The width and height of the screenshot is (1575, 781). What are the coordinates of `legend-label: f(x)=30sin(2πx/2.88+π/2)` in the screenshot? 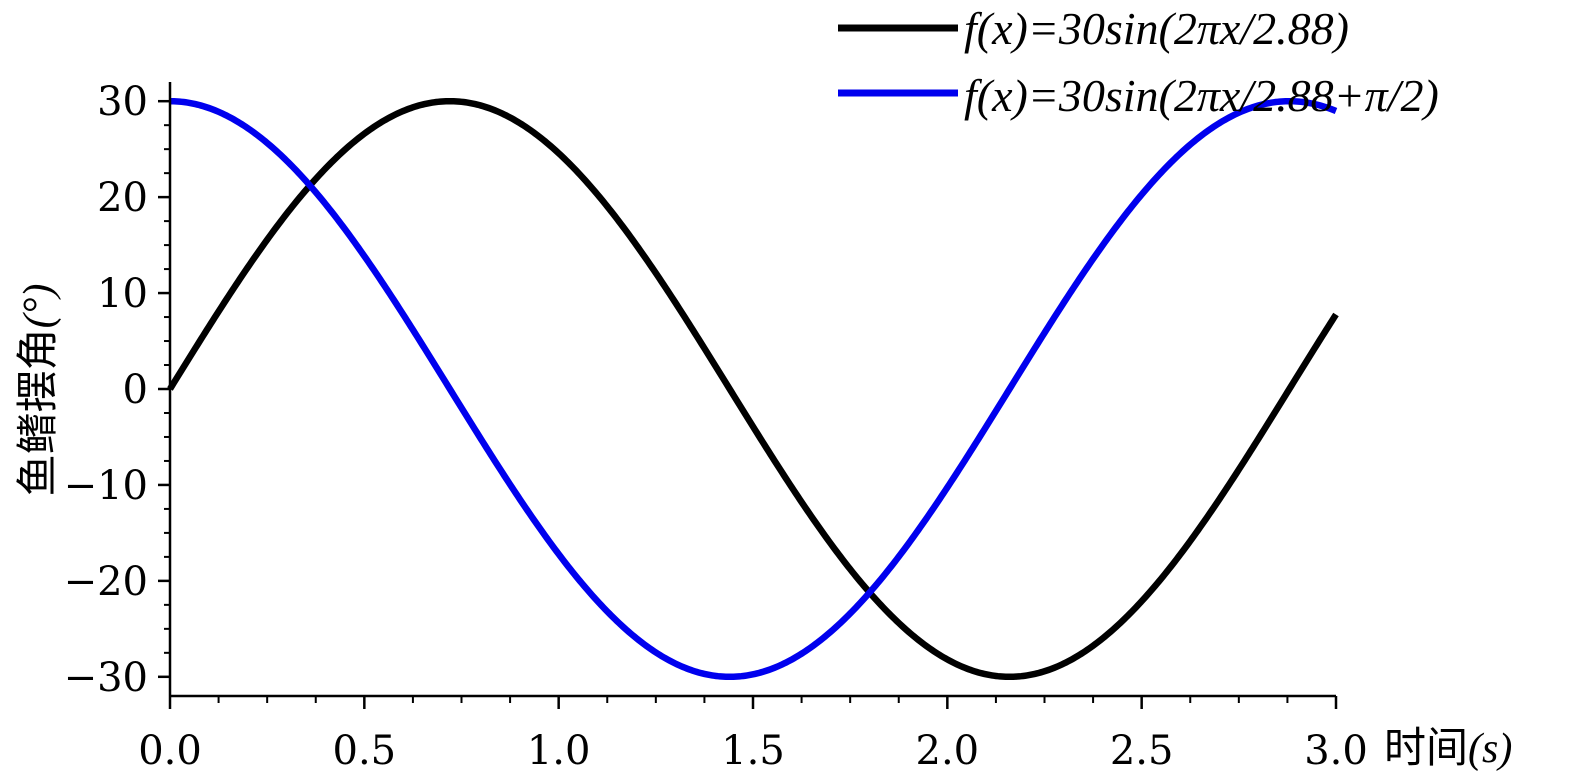 It's located at (1201, 95).